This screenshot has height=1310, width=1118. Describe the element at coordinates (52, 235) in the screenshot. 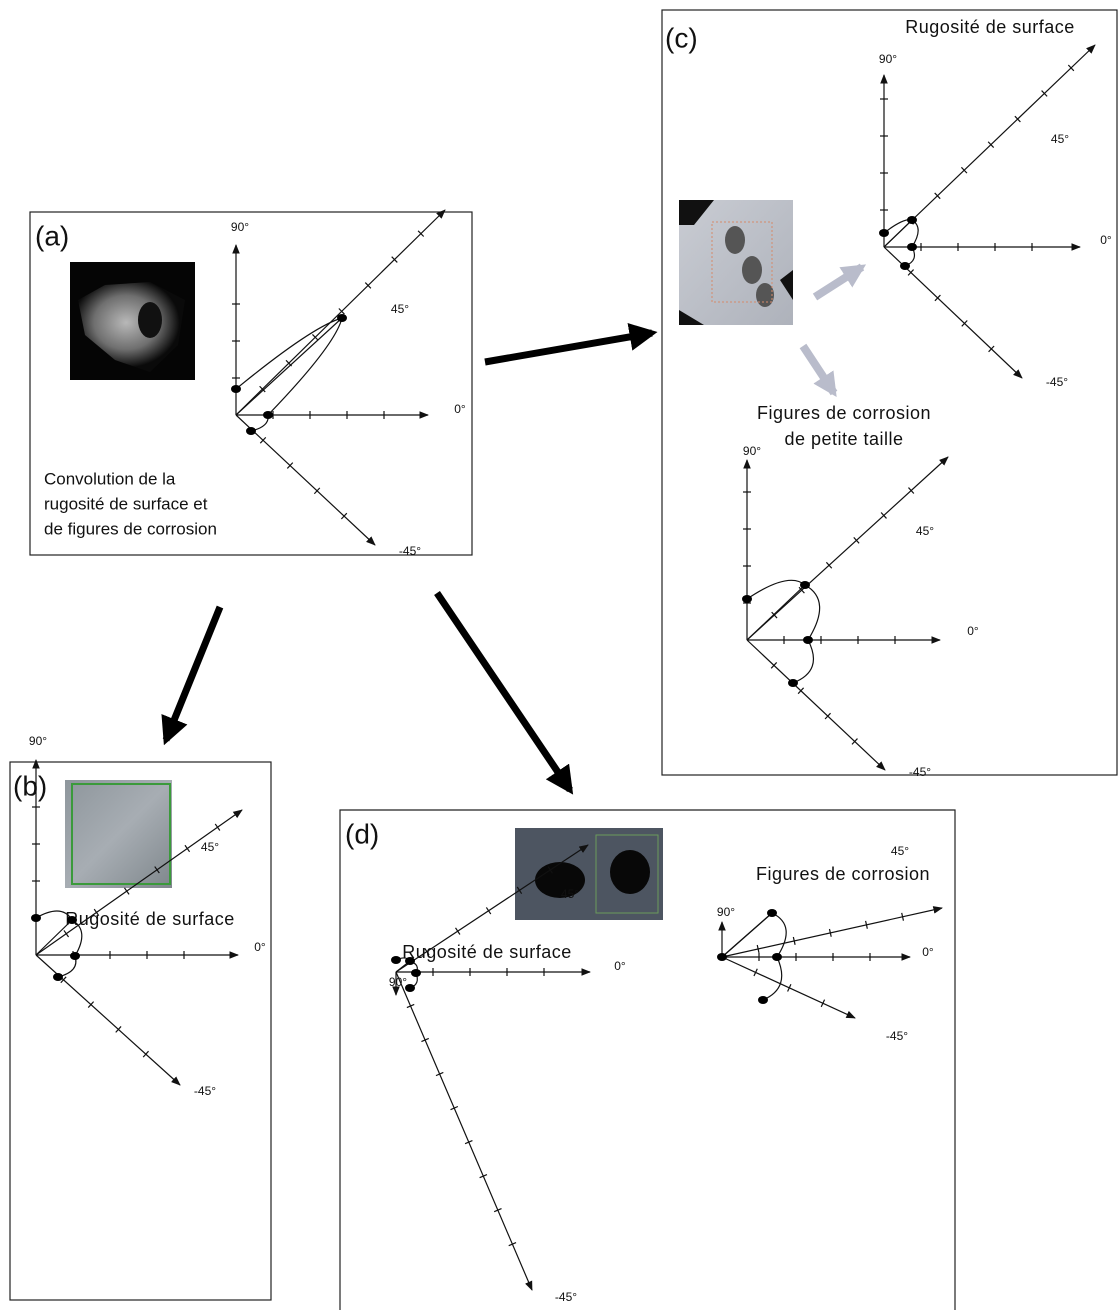

I see `panel-label: (a)` at that location.